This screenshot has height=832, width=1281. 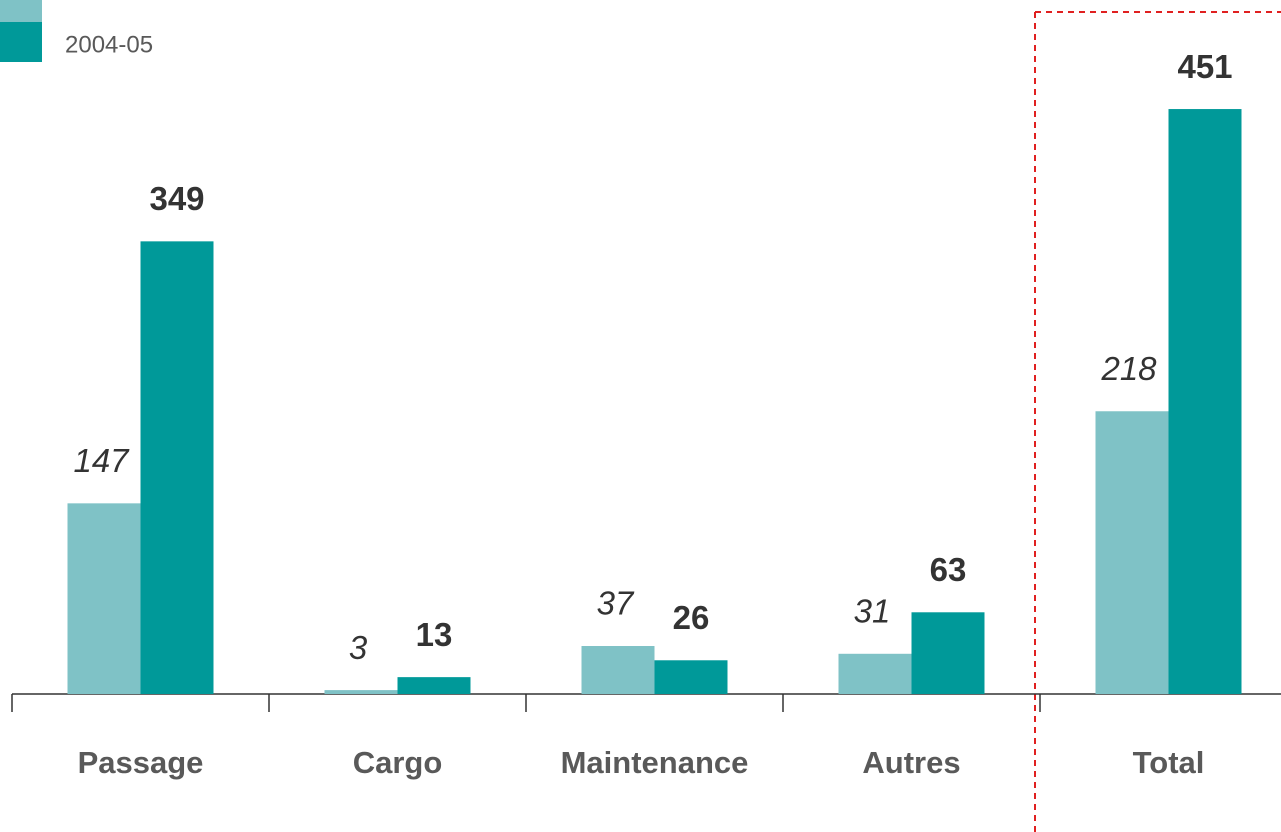 I want to click on data-label: 31, so click(x=872, y=611).